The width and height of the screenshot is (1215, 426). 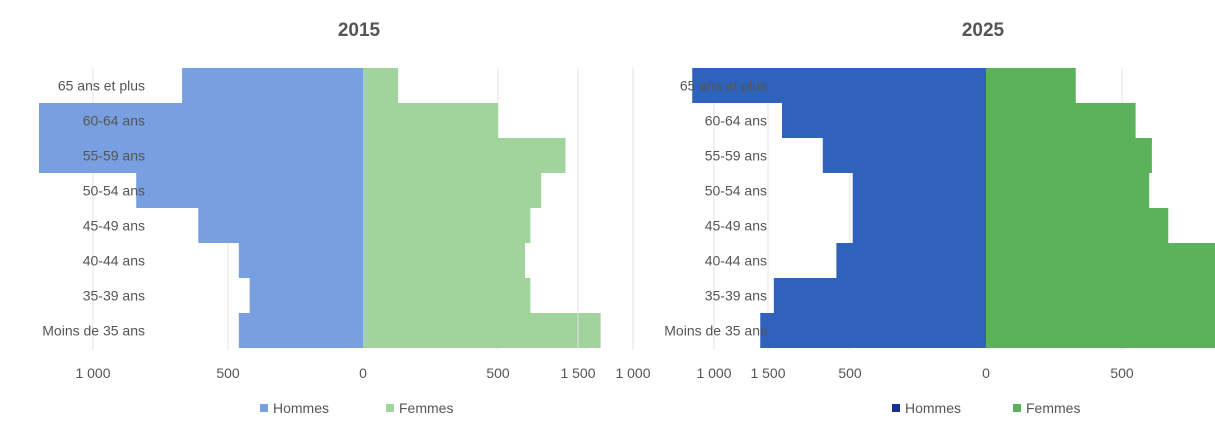 I want to click on chart-title: 2015, so click(x=359, y=30).